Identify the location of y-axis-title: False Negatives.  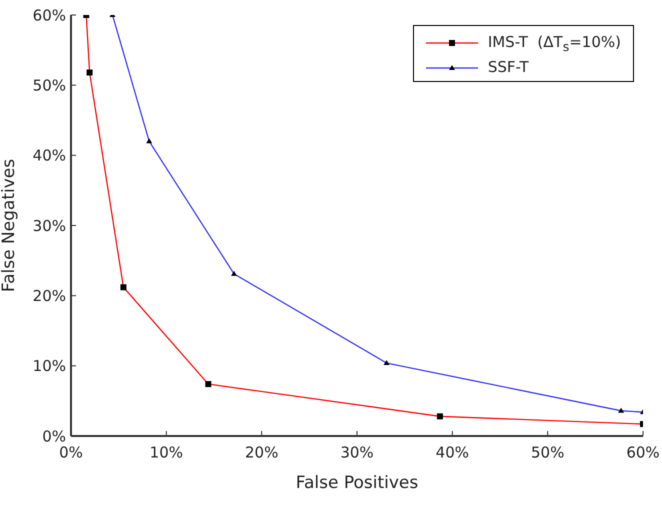
(10, 225).